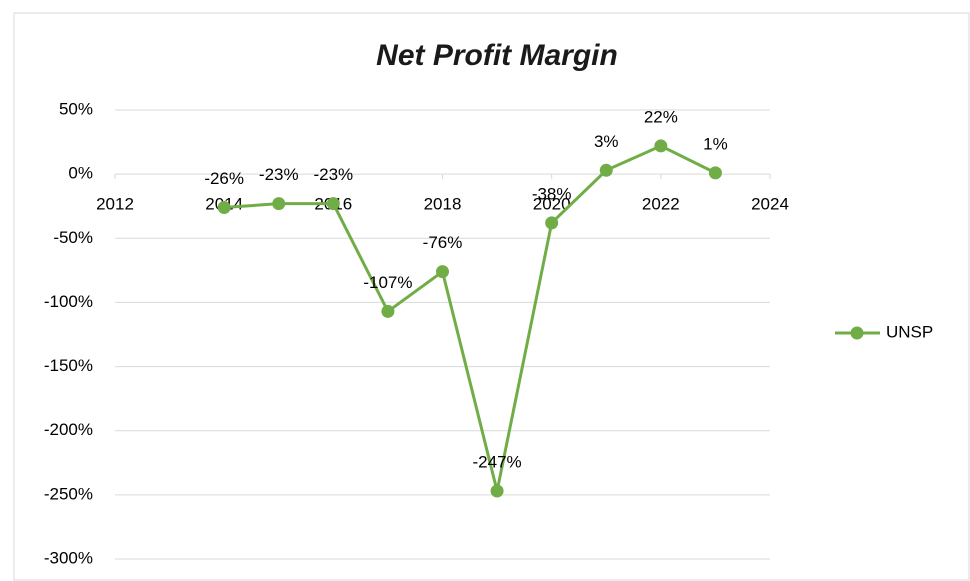  I want to click on x-tick-label: 2024, so click(770, 204).